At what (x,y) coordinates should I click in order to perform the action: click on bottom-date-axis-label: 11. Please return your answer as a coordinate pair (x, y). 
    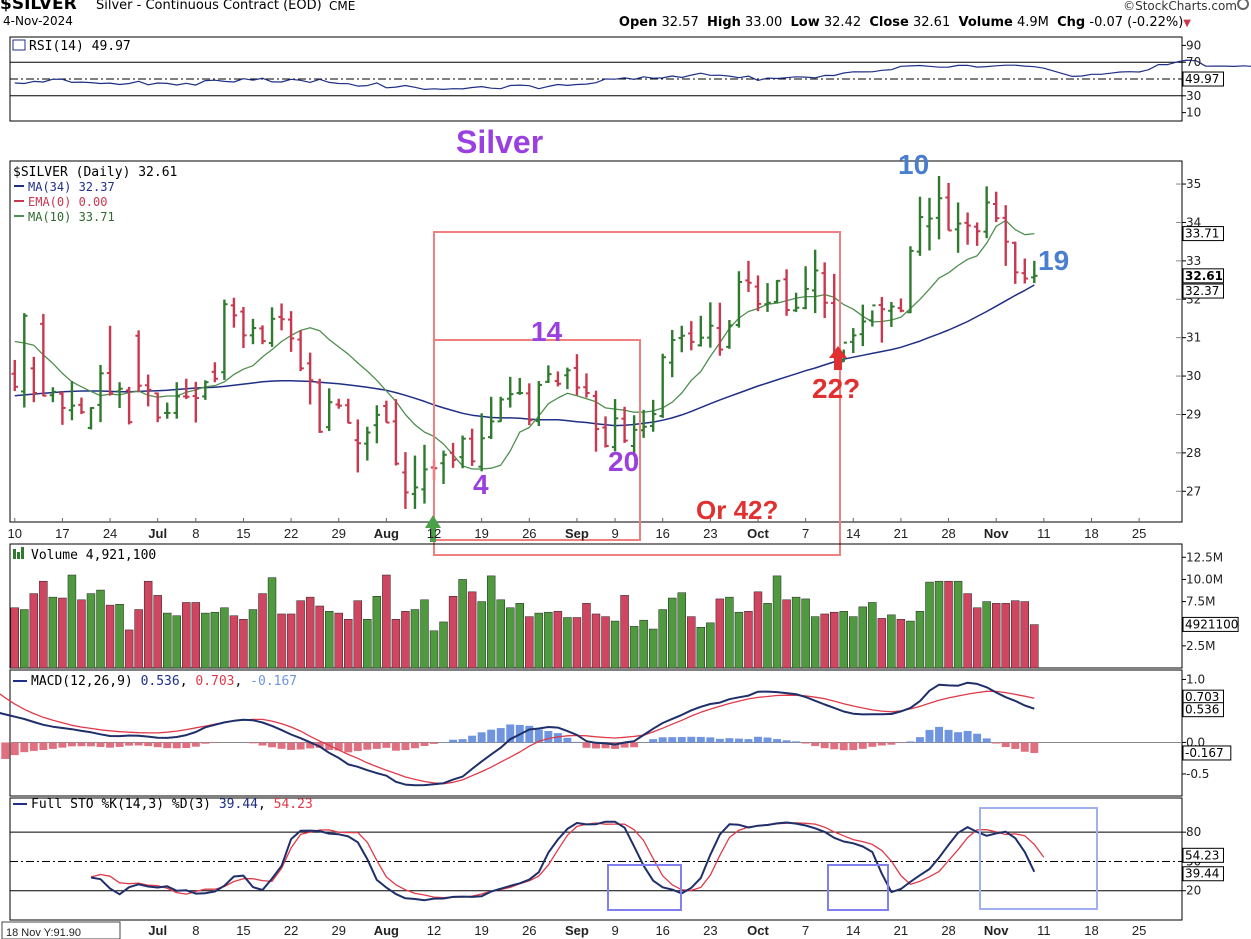
    Looking at the image, I should click on (1044, 930).